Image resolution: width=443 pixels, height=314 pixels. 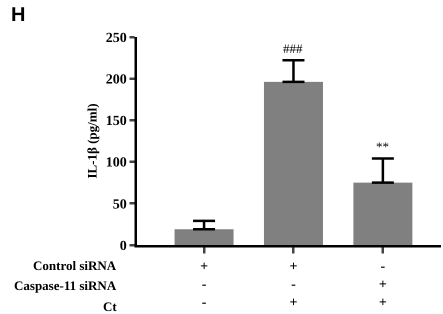 What do you see at coordinates (116, 80) in the screenshot?
I see `y-tick-label: 200` at bounding box center [116, 80].